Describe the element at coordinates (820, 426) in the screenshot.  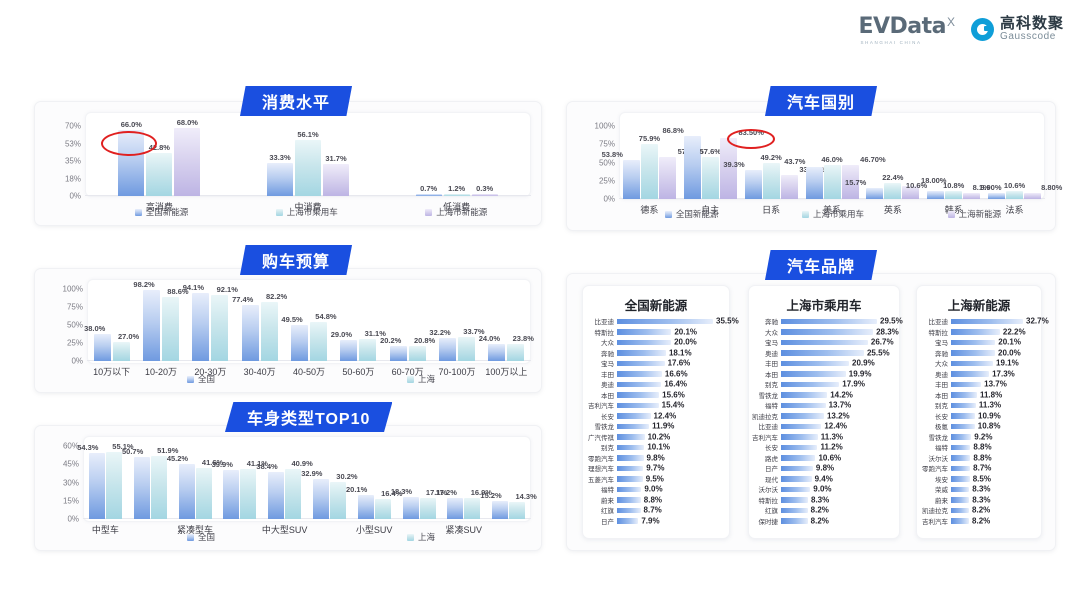
I see `rank-row: 比亚迪 12.4%` at that location.